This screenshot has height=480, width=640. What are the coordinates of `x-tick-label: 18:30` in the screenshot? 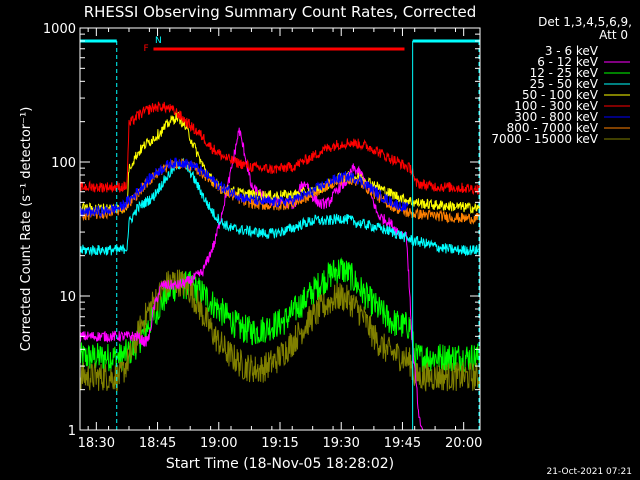 It's located at (96, 443).